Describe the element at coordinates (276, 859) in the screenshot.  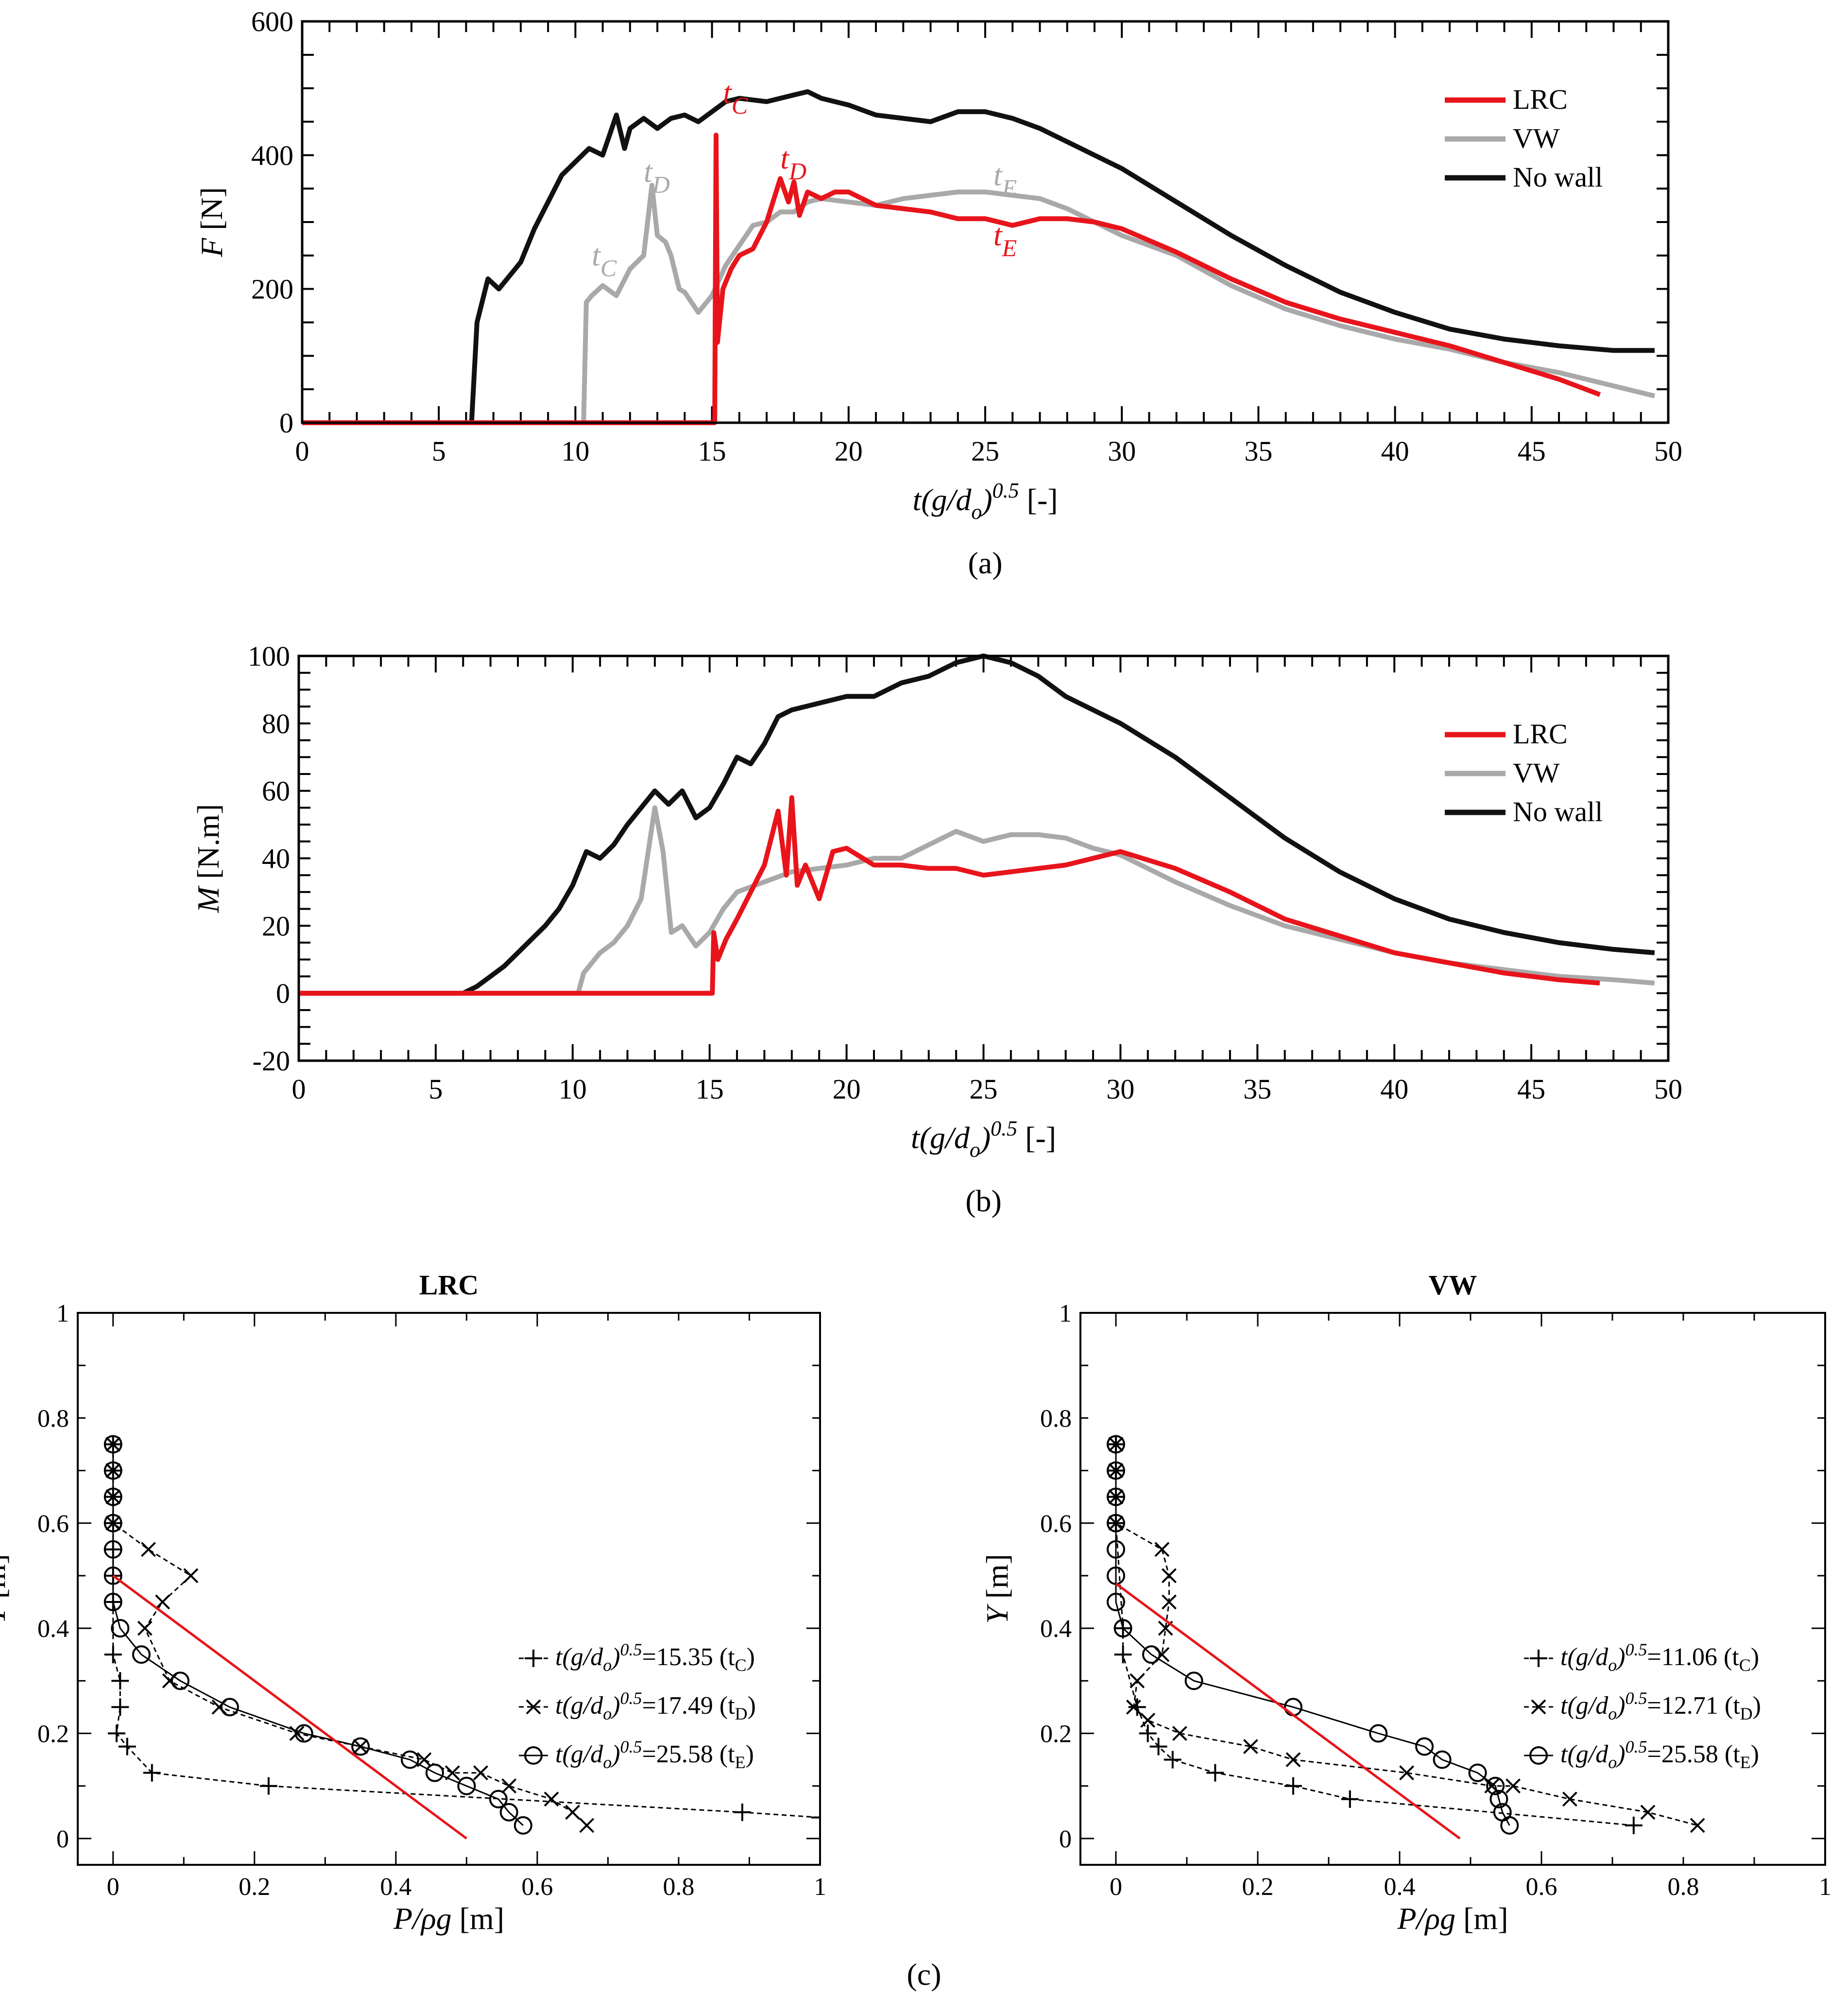
I see `y-tick-label: 40` at that location.